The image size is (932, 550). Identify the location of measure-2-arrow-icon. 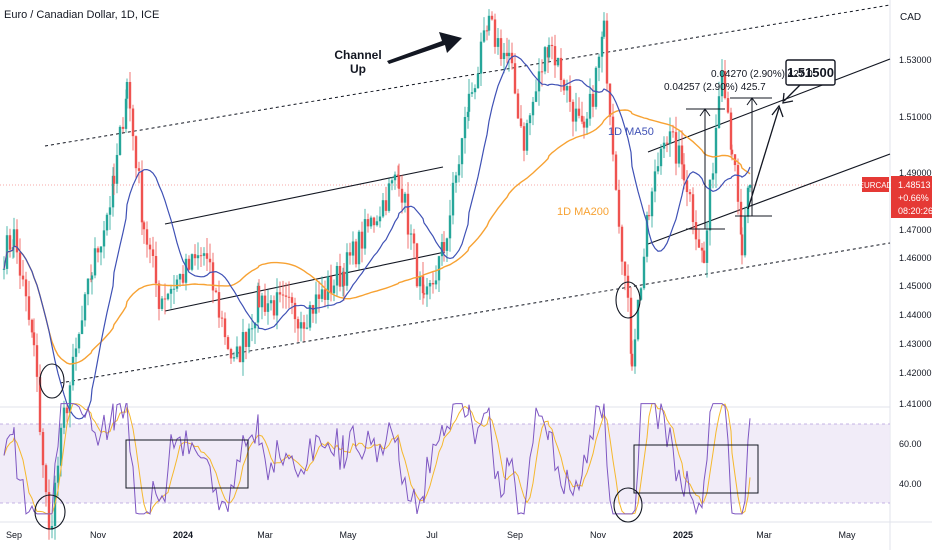
(752, 101).